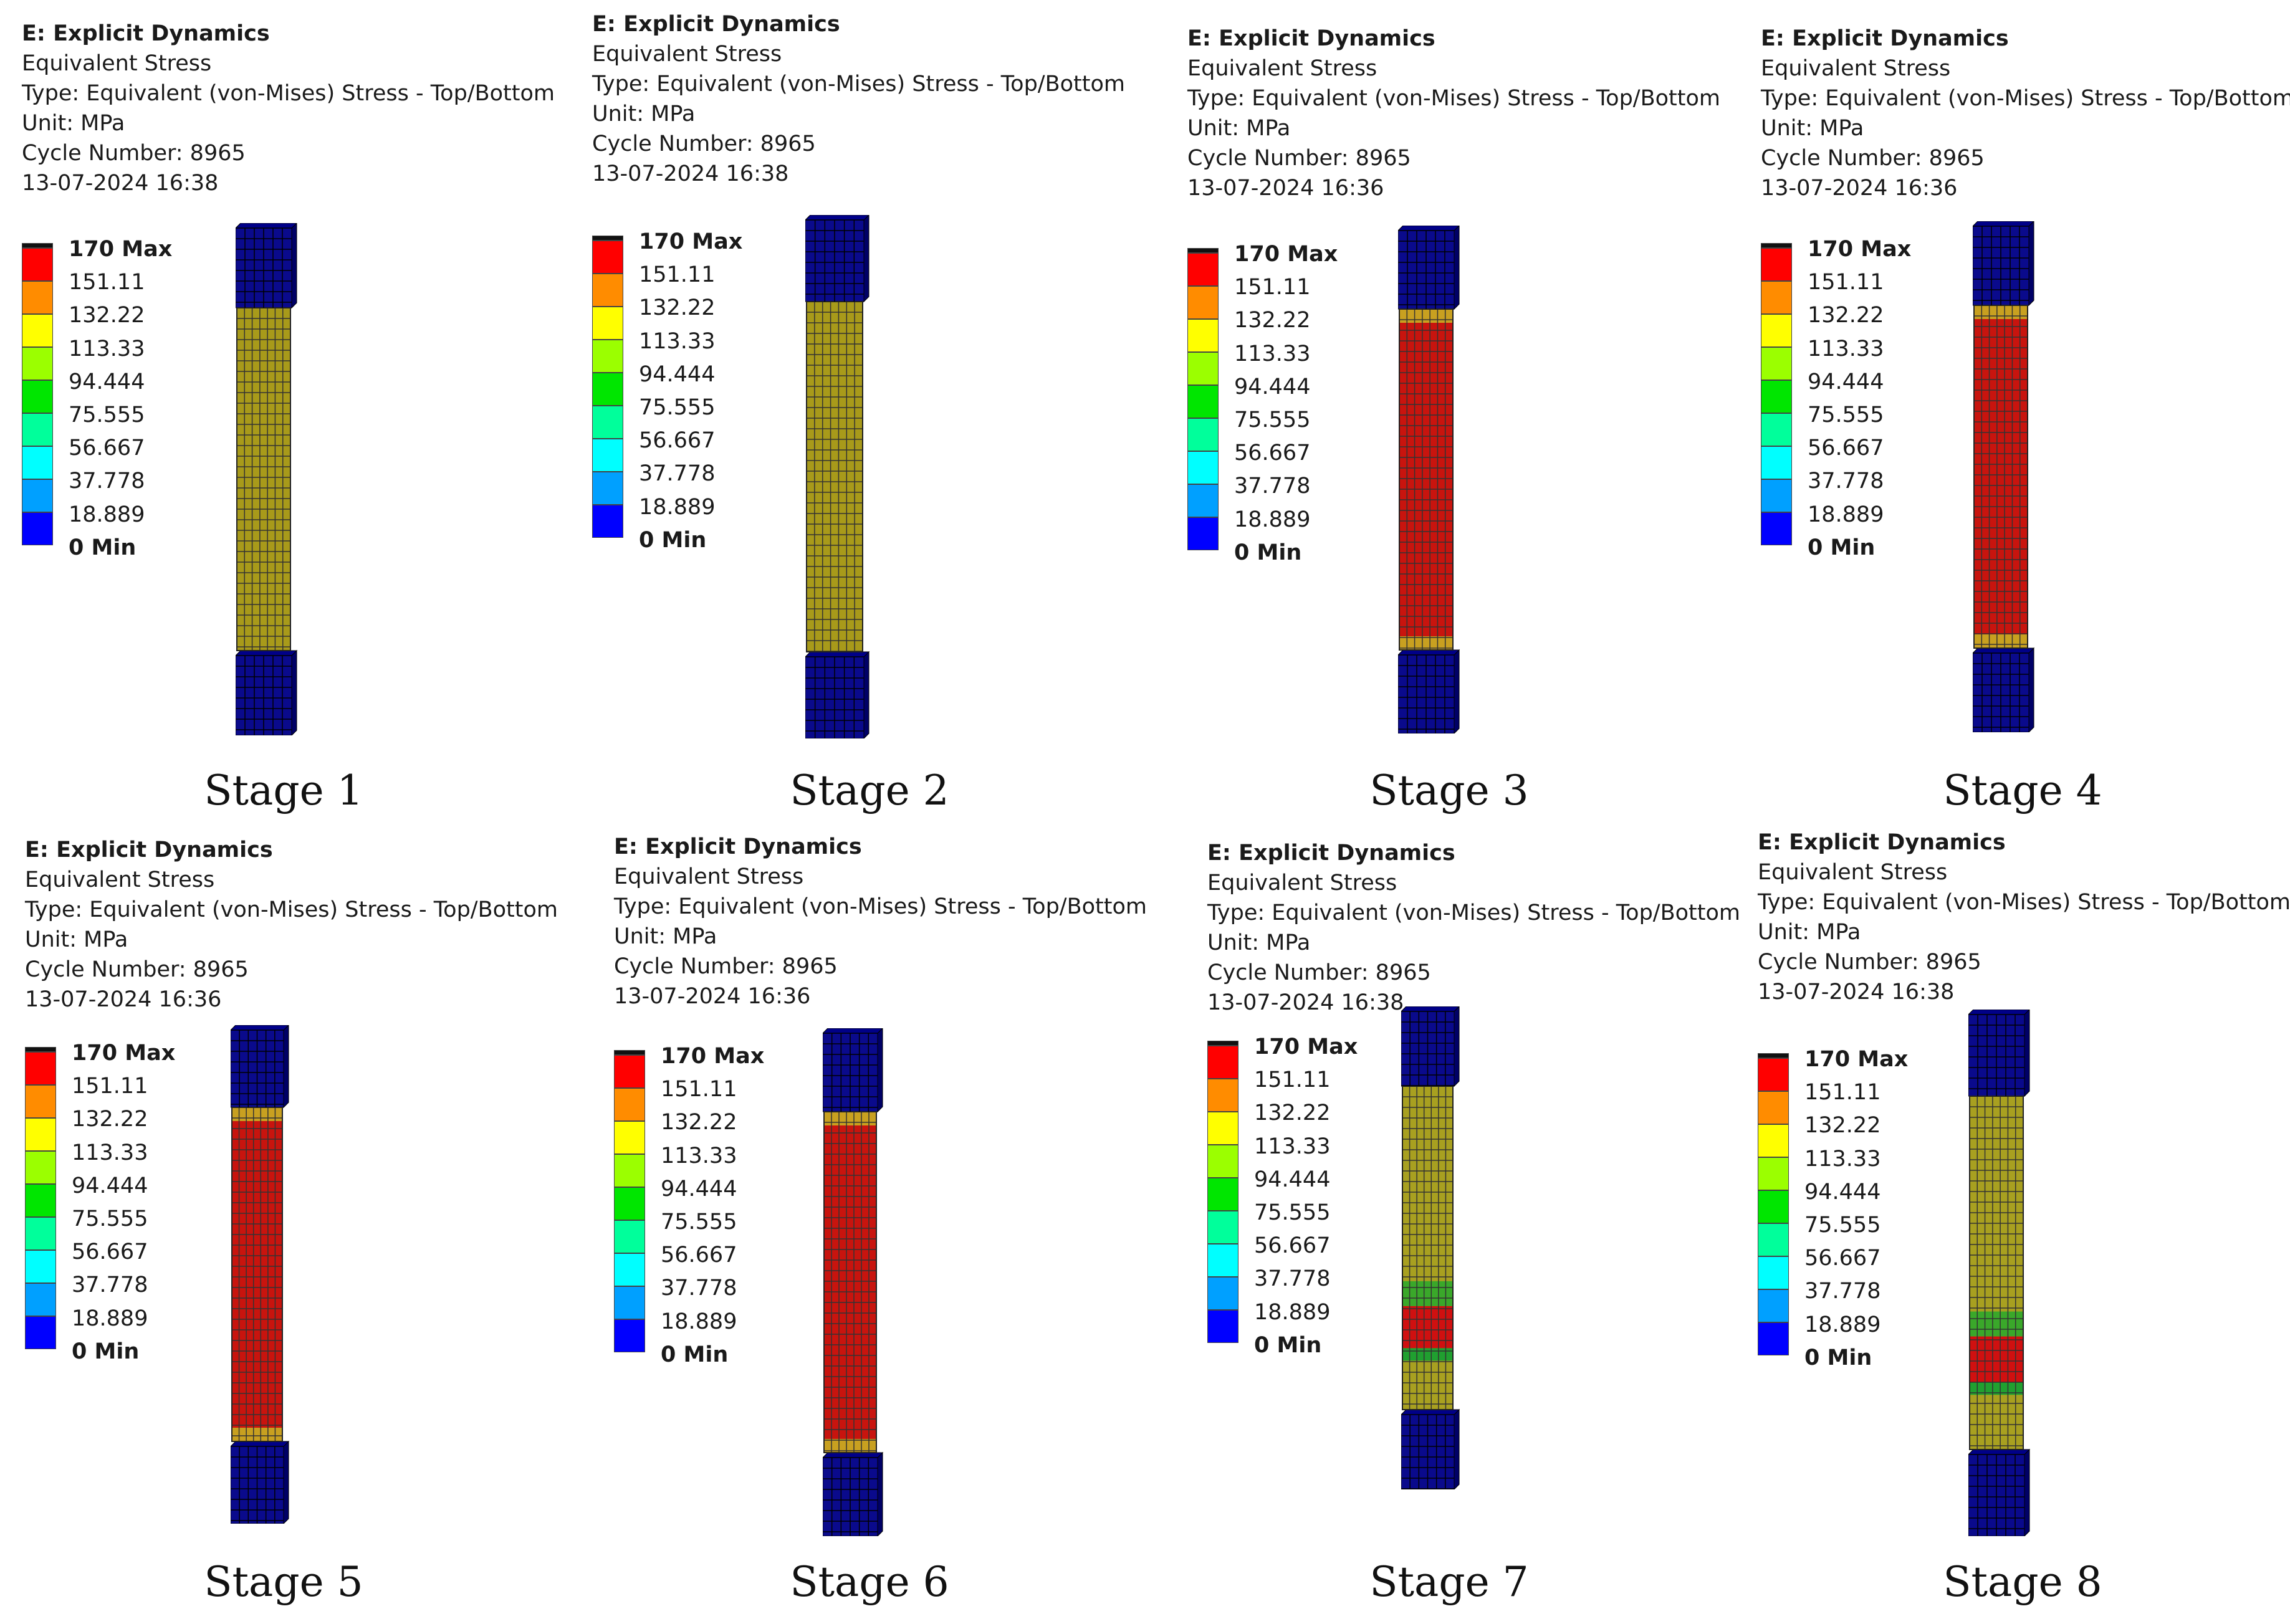 Image resolution: width=2290 pixels, height=1624 pixels. Describe the element at coordinates (869, 1582) in the screenshot. I see `stage-caption: Stage 6` at that location.